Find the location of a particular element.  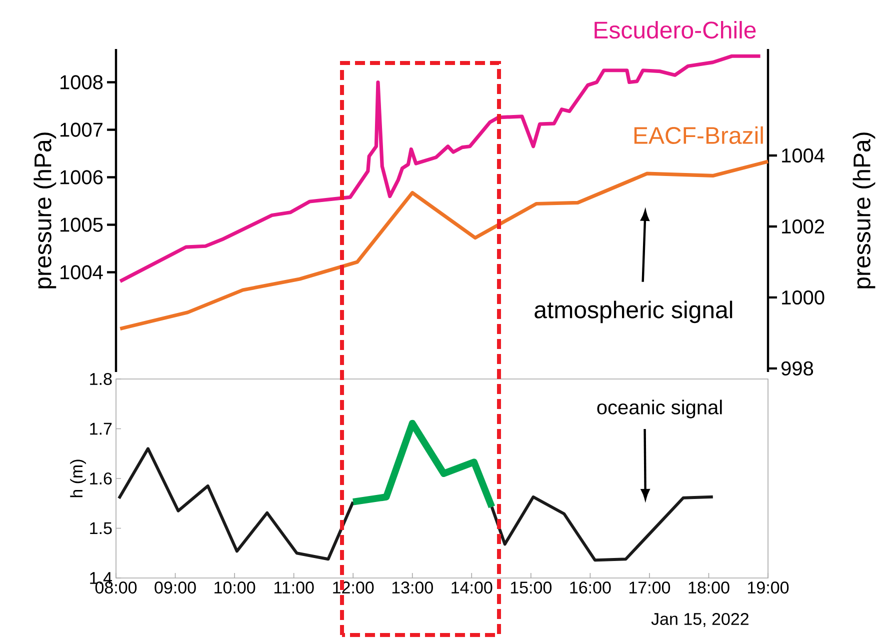

series-label: EACF-Brazil is located at coordinates (698, 135).